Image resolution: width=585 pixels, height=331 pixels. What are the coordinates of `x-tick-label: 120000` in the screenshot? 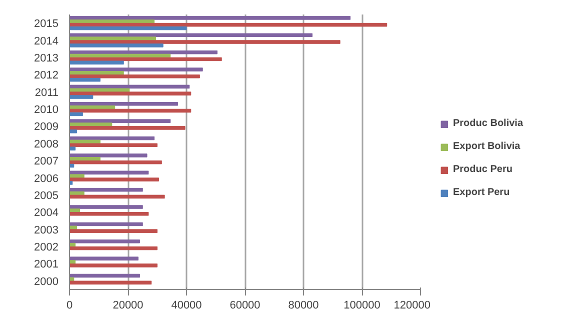 It's located at (412, 306).